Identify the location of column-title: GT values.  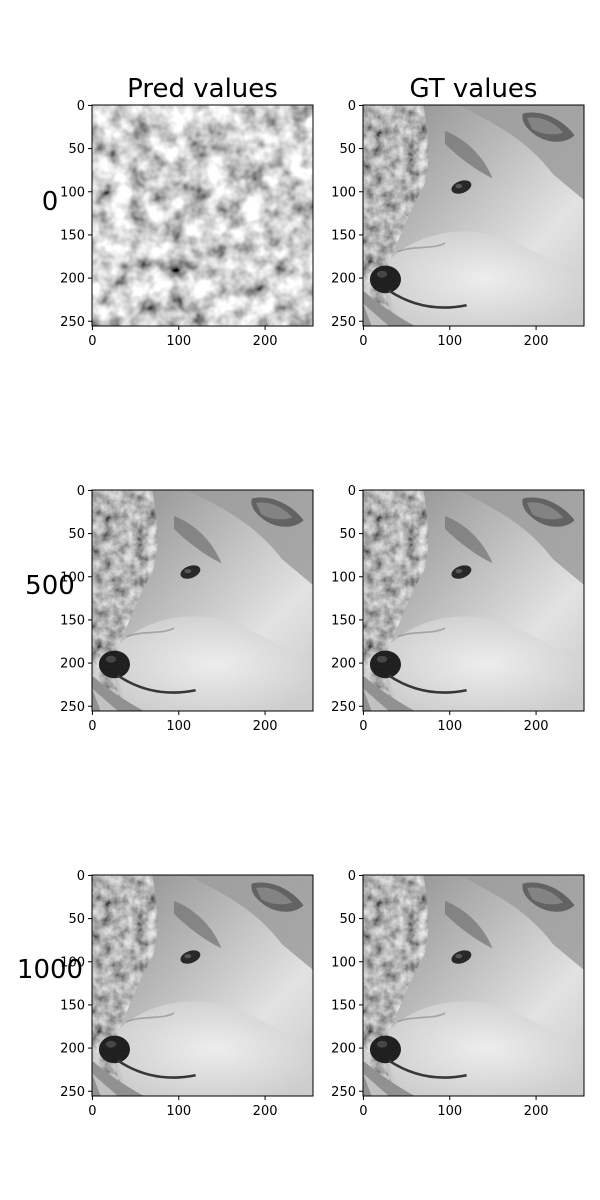
(474, 89).